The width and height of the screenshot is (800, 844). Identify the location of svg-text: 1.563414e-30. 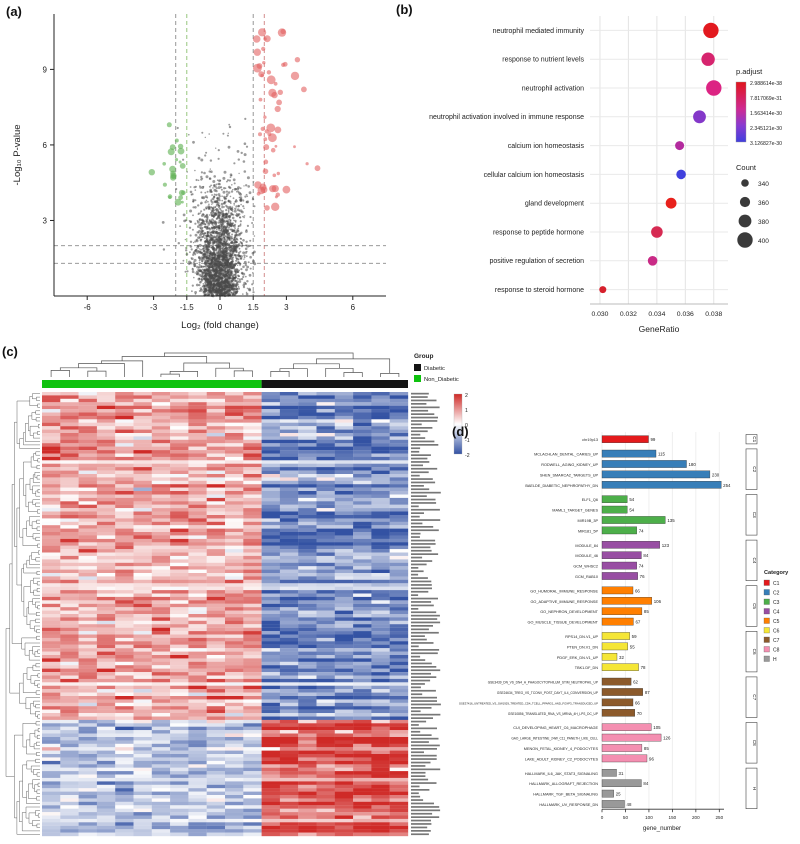
(766, 114).